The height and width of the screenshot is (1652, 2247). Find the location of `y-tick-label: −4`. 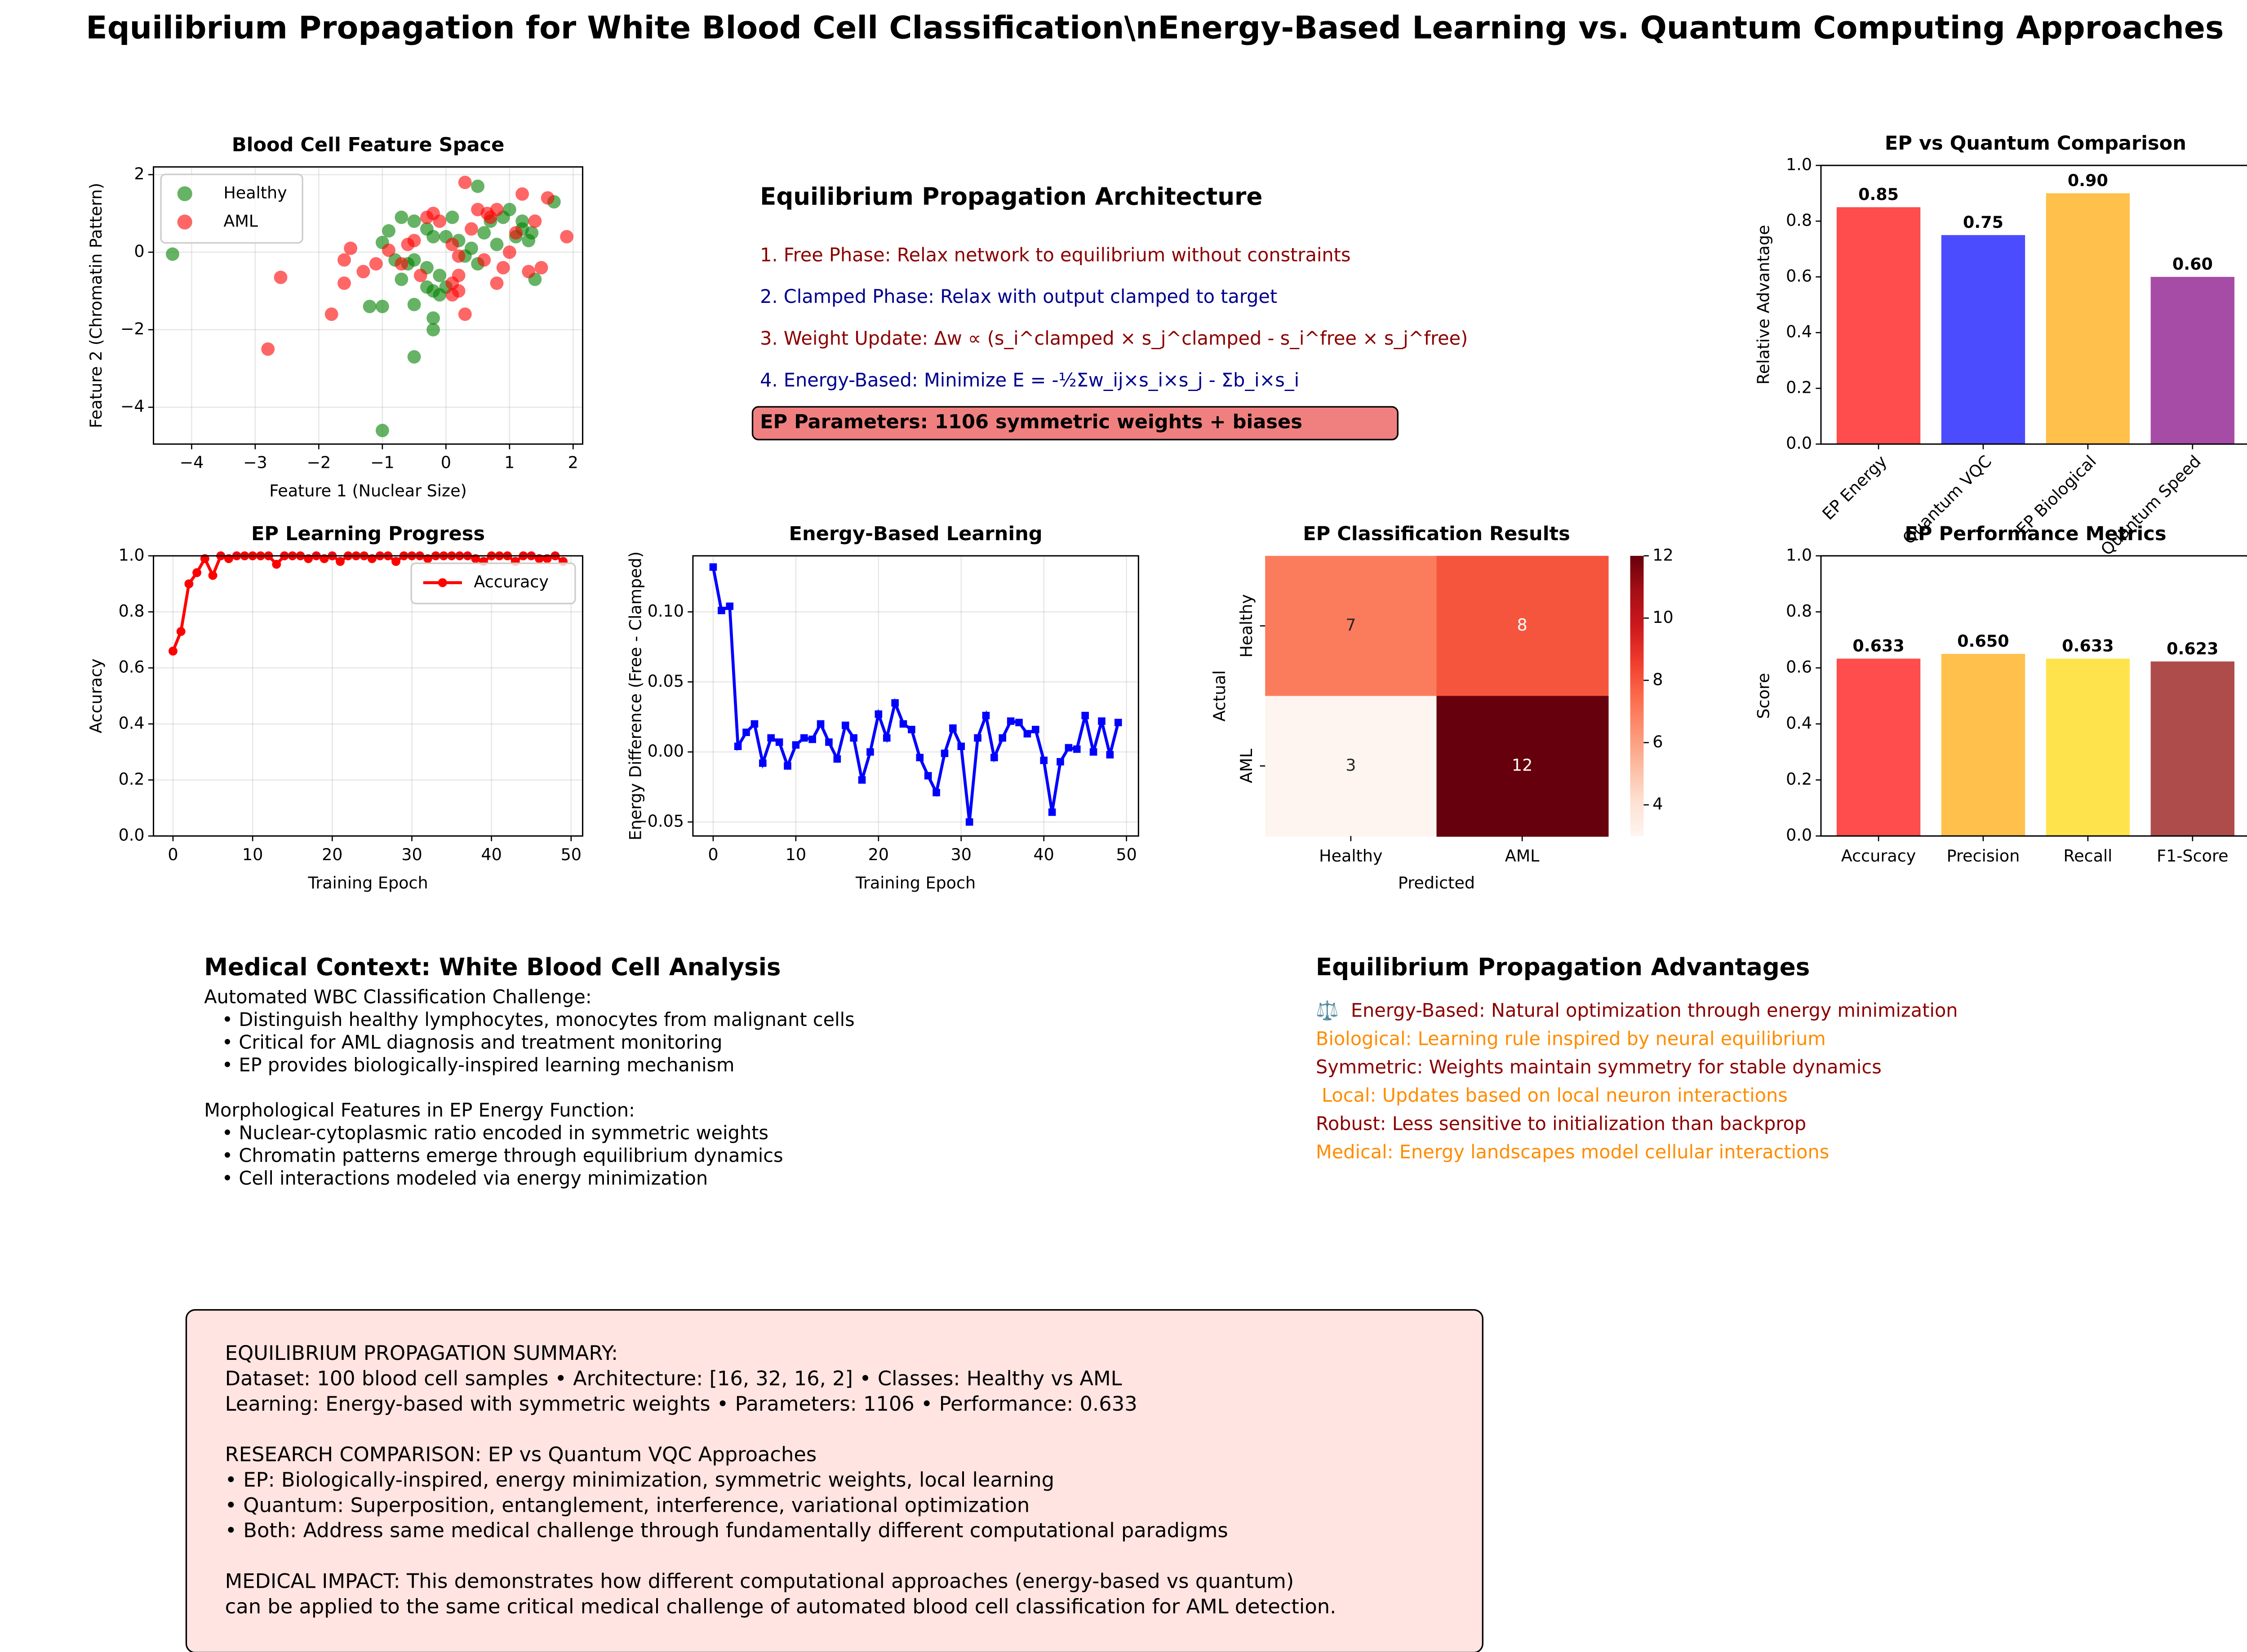

y-tick-label: −4 is located at coordinates (133, 406).